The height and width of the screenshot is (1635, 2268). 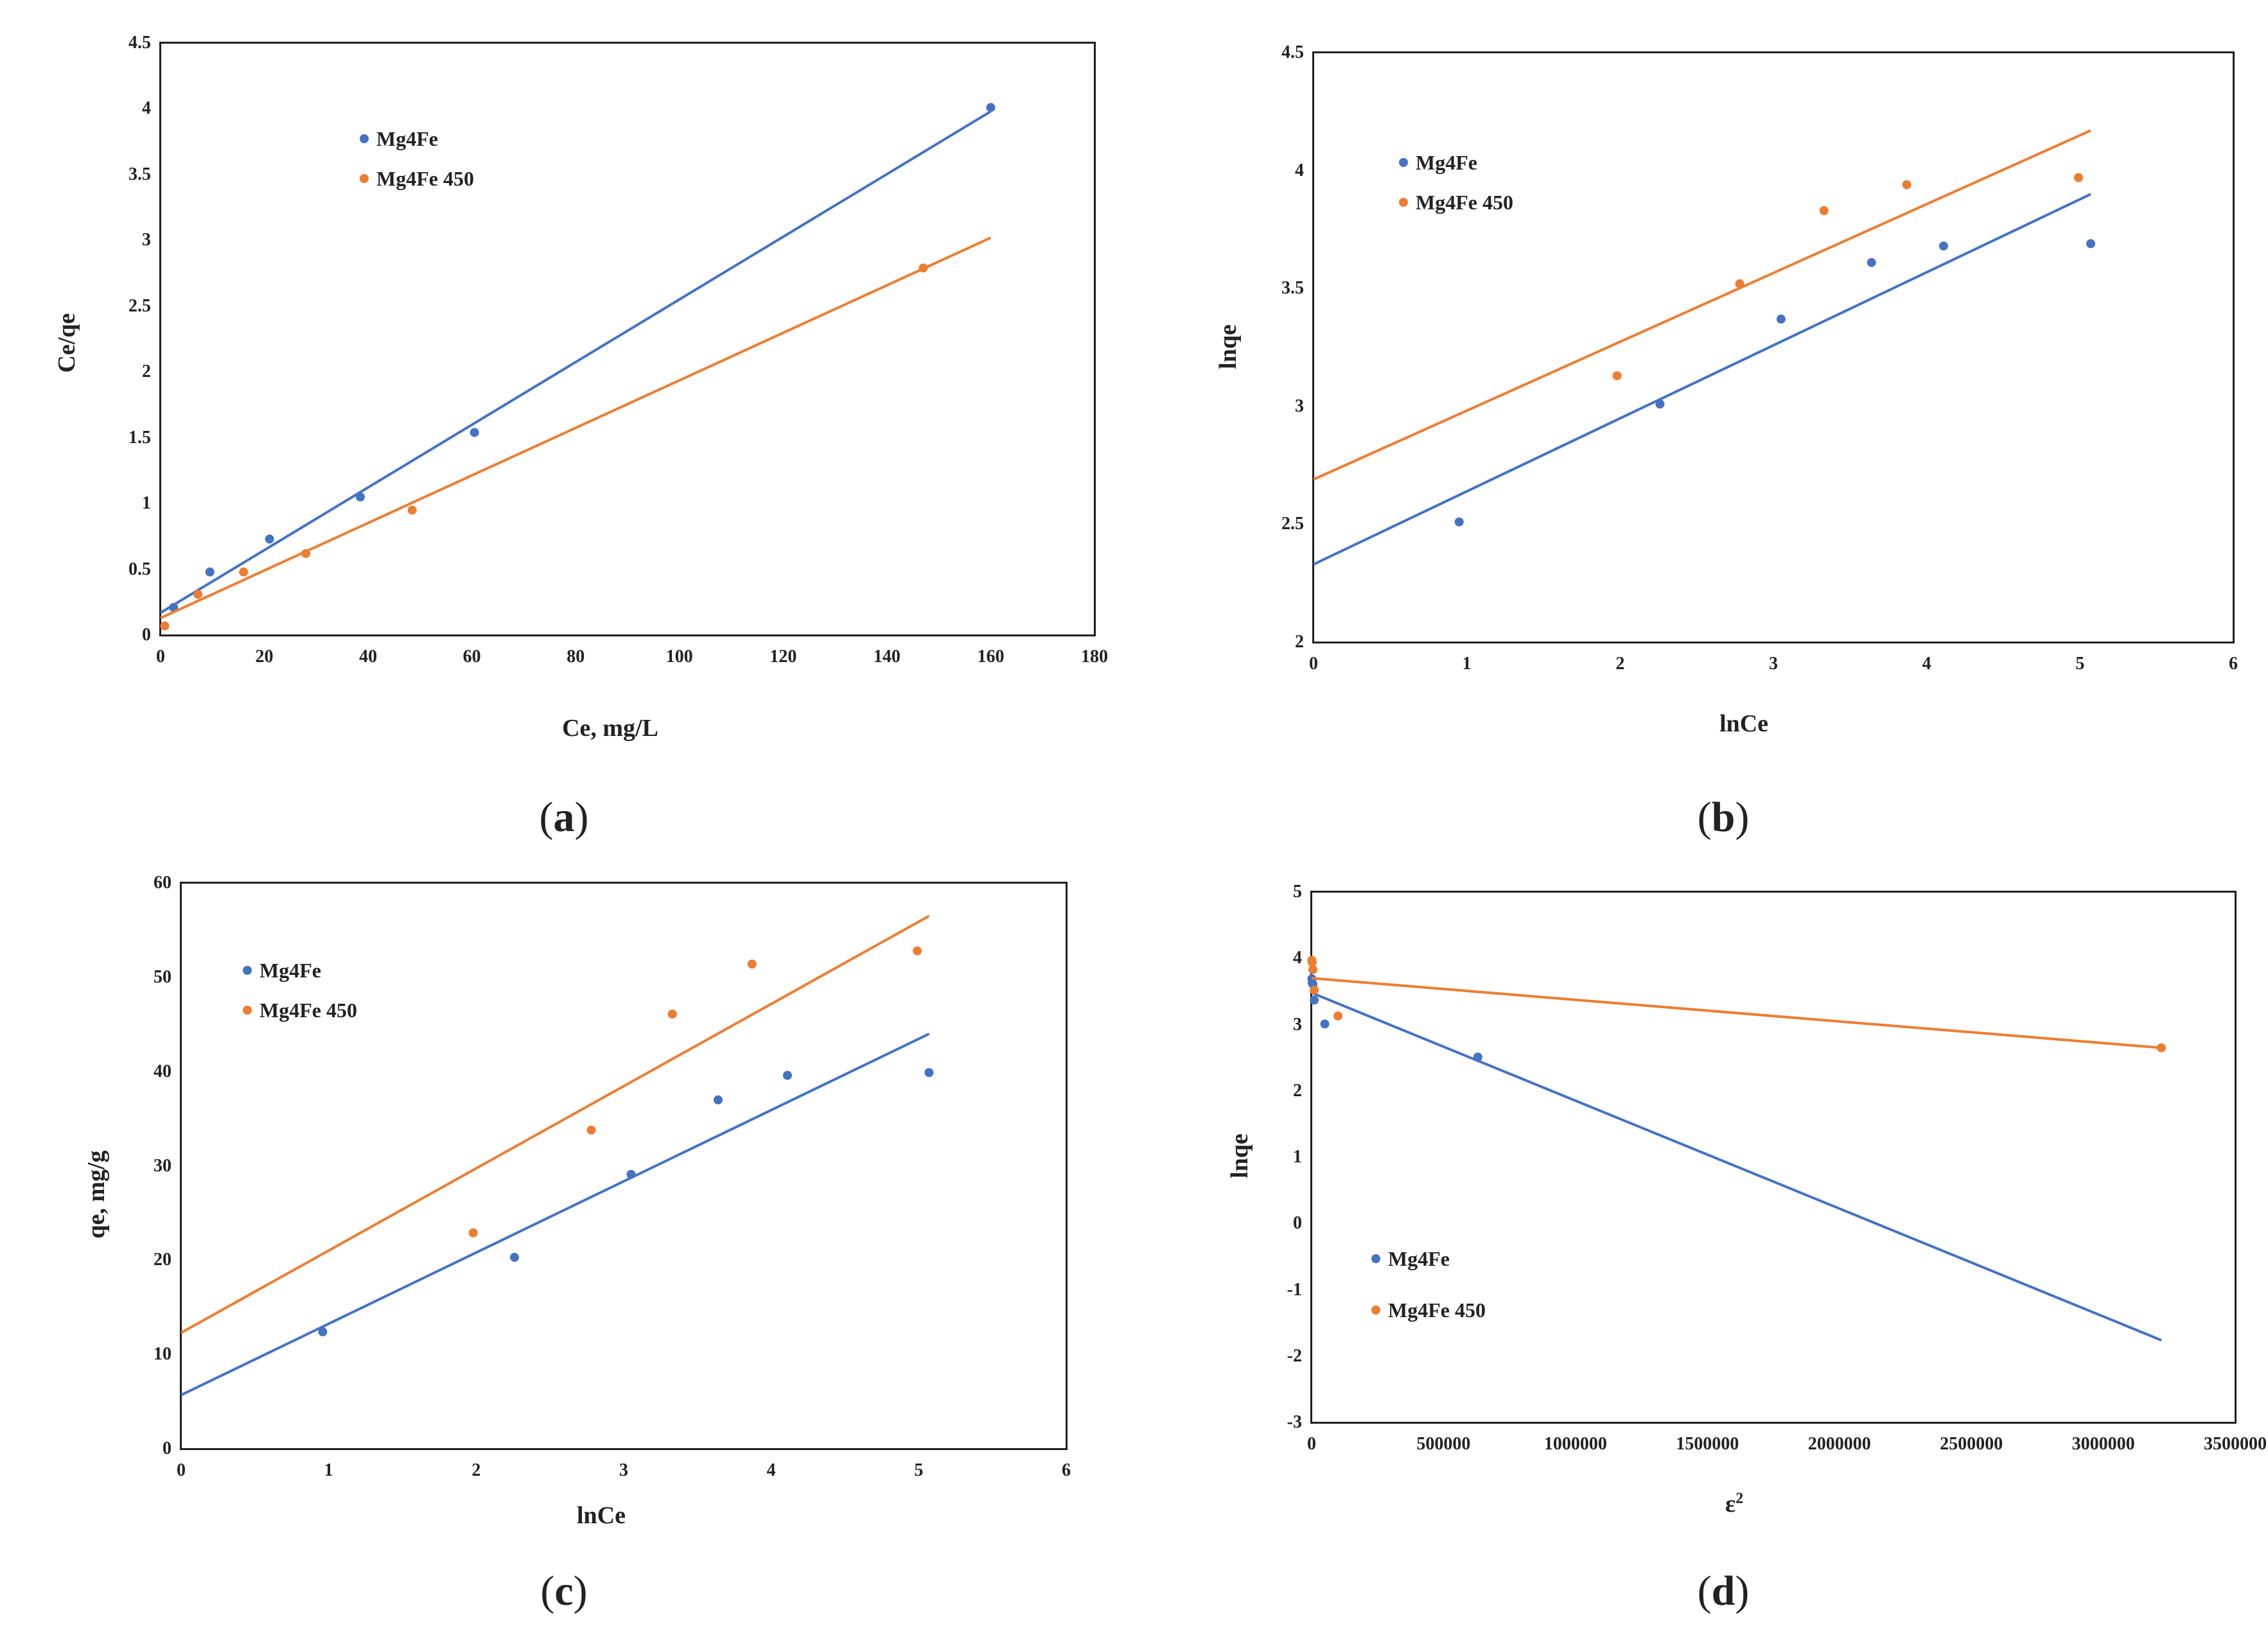 I want to click on caption-a: (a), so click(x=564, y=817).